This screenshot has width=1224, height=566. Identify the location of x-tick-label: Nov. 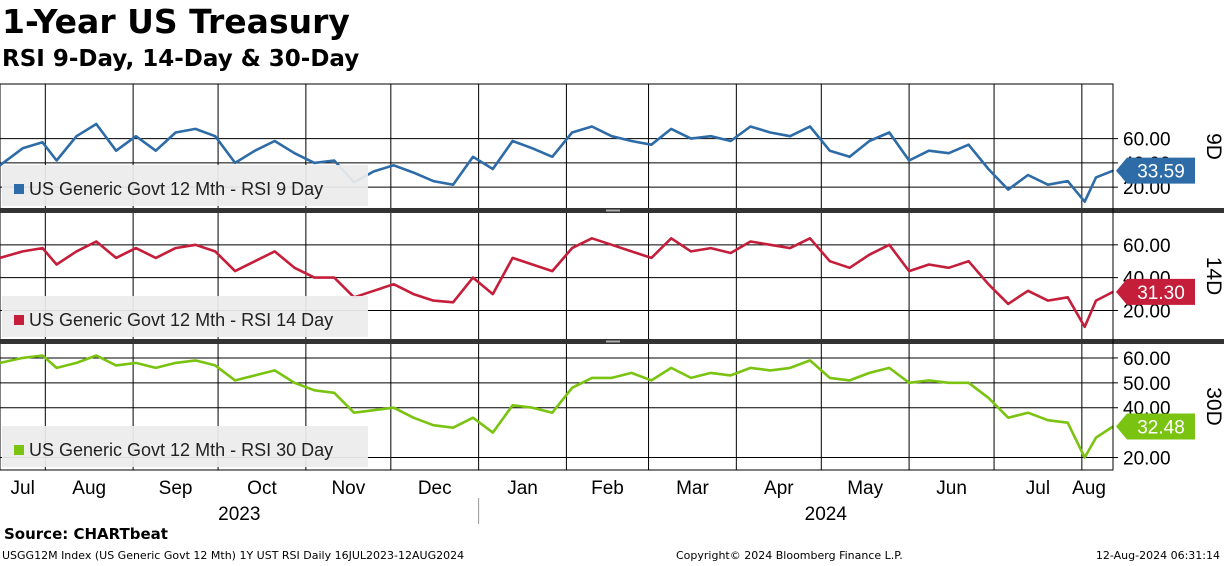
(348, 488).